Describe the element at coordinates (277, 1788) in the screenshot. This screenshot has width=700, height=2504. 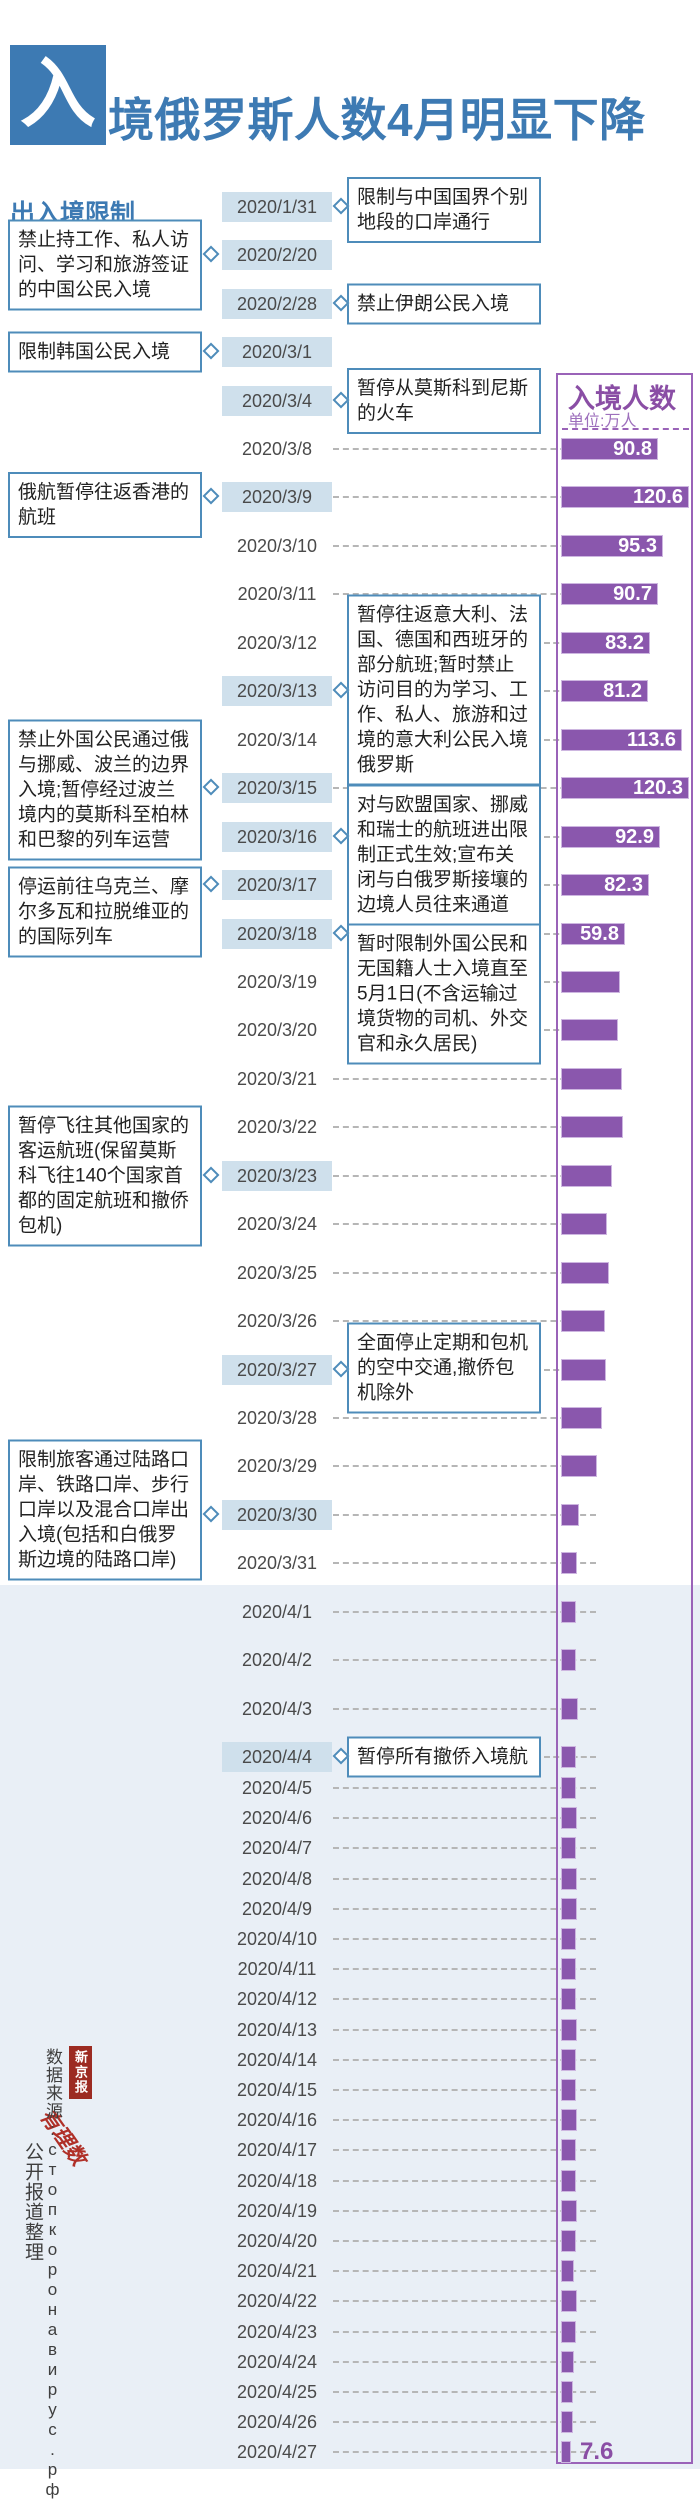
I see `date-label: 2020/4/5` at that location.